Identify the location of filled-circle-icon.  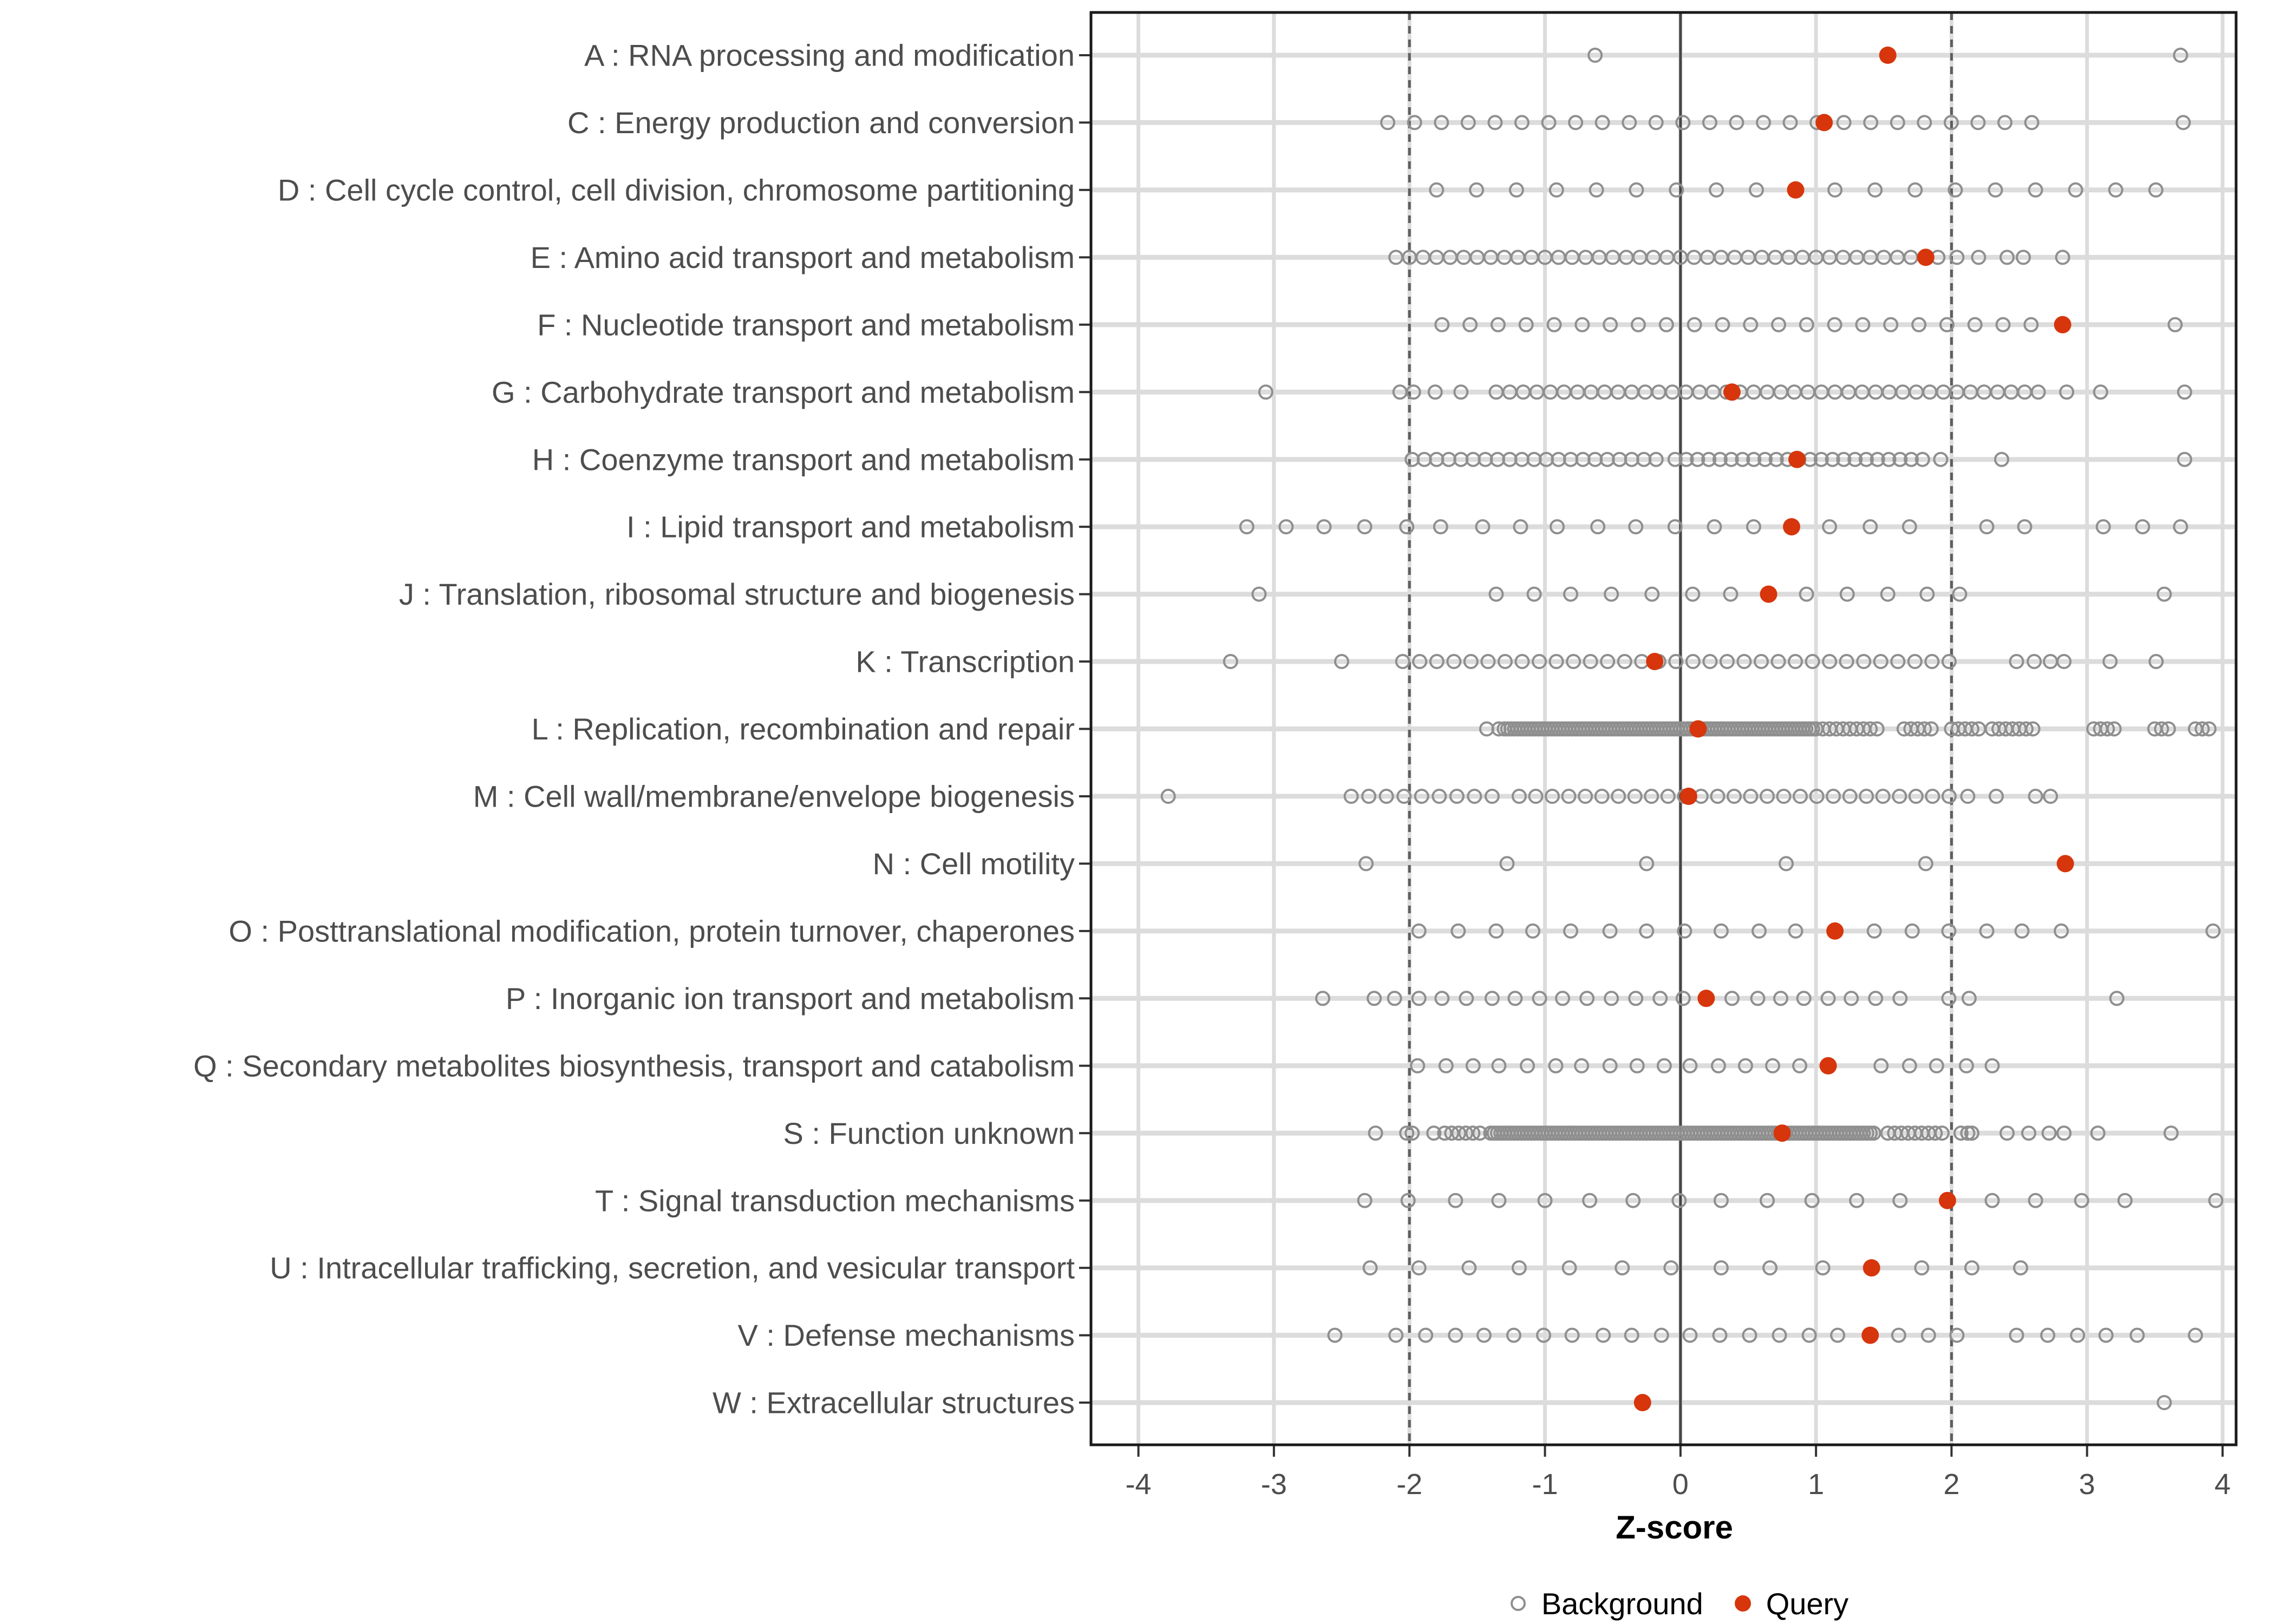
(1743, 1603).